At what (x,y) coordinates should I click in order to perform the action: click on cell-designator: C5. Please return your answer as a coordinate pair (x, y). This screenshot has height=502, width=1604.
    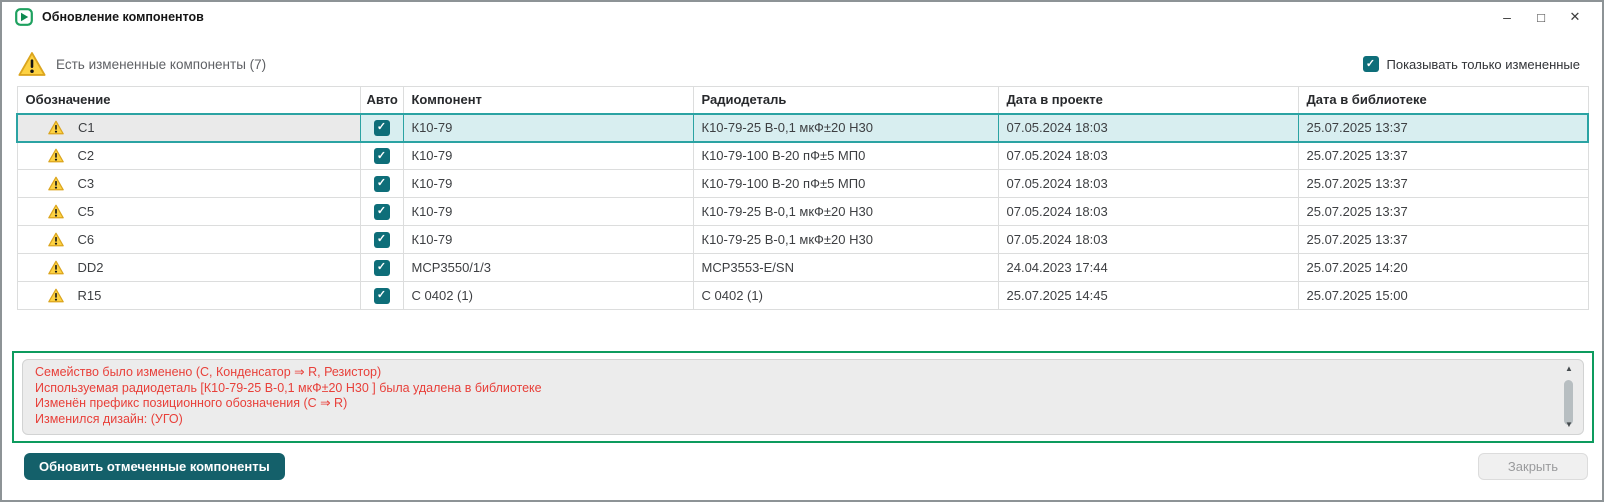
    Looking at the image, I should click on (188, 211).